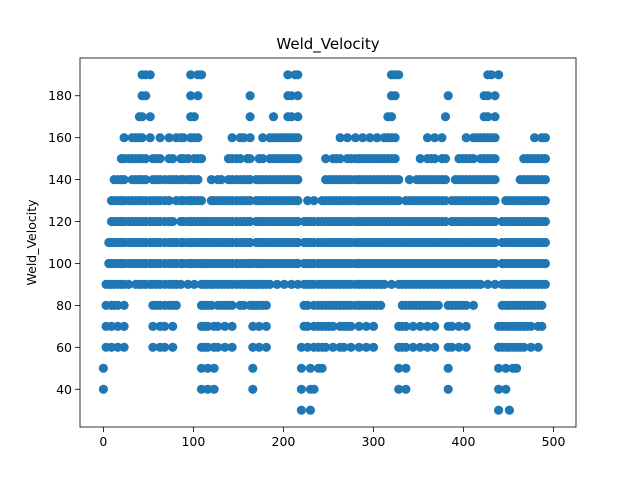  What do you see at coordinates (64, 389) in the screenshot?
I see `y-tick-label: 40` at bounding box center [64, 389].